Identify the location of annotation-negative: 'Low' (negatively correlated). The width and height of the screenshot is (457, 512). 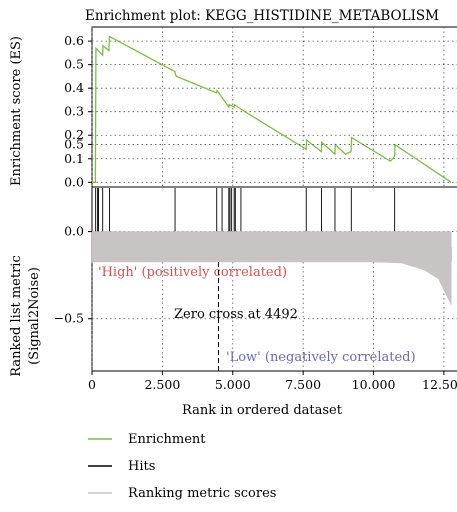
(321, 357).